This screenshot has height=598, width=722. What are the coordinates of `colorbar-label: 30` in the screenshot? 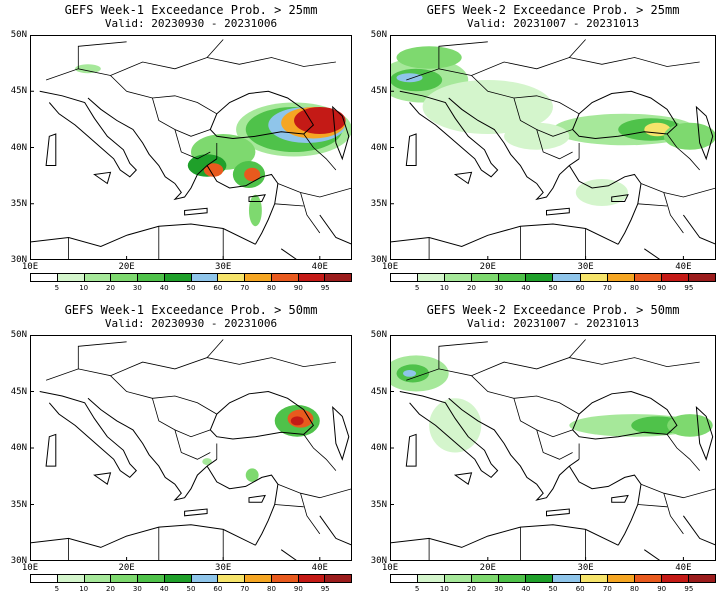 It's located at (499, 288).